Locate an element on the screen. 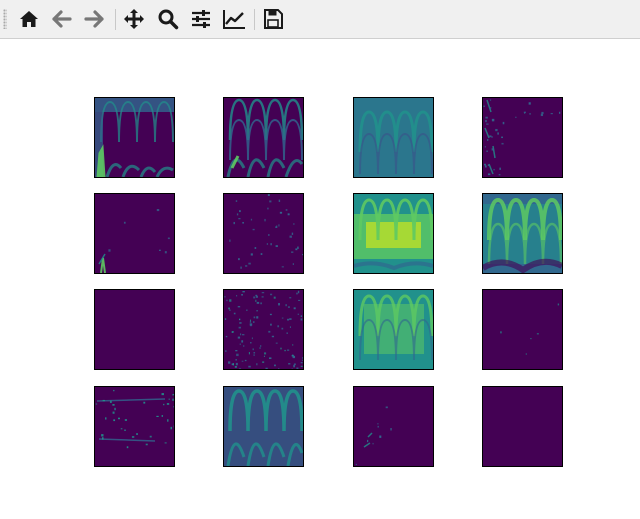  line-chart-icon is located at coordinates (234, 19).